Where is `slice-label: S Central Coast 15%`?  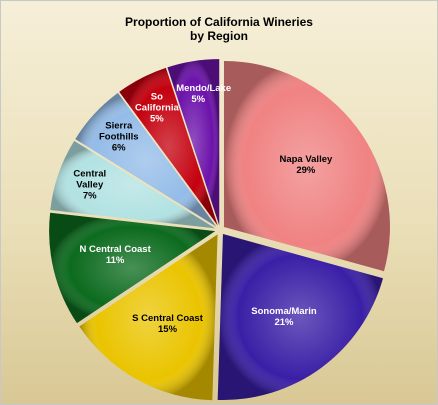
slice-label: S Central Coast 15% is located at coordinates (168, 324).